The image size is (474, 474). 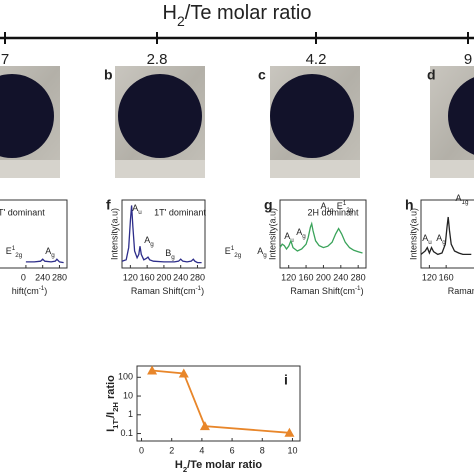 I want to click on y-tick-label: 10, so click(x=128, y=395).